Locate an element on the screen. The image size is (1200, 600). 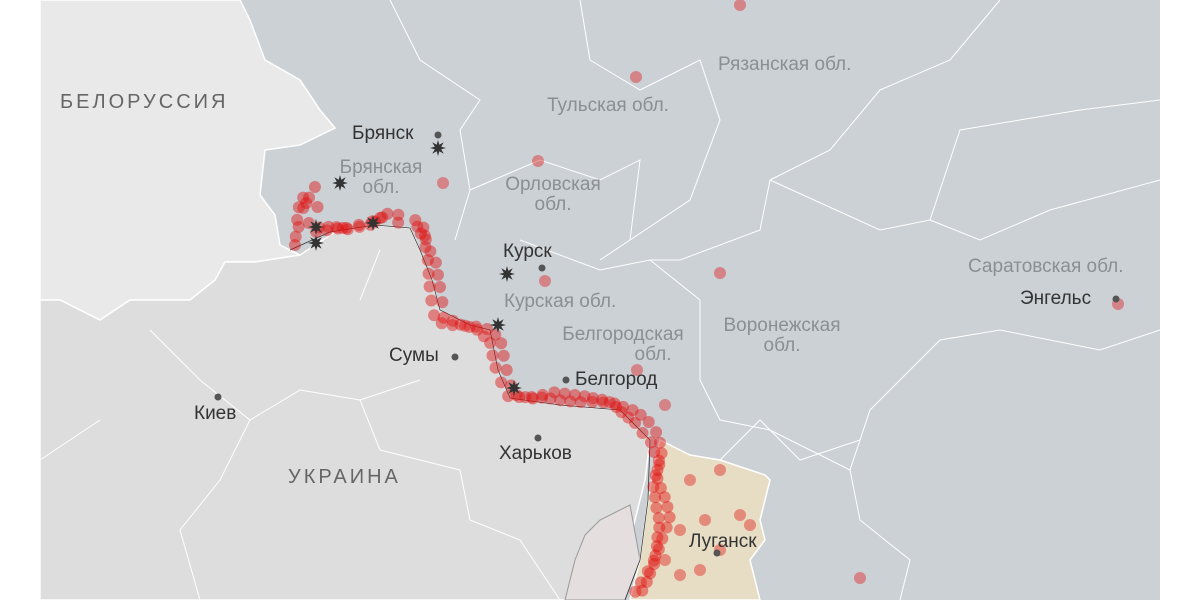
region-label-line: Орловская is located at coordinates (553, 184).